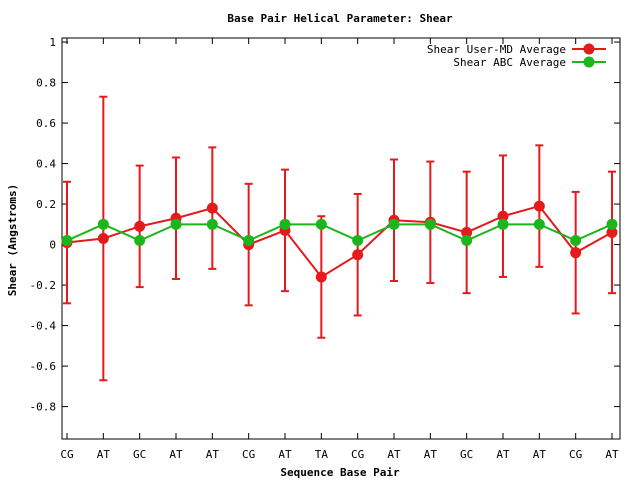  I want to click on y-tick-label: 0.8, so click(46, 83).